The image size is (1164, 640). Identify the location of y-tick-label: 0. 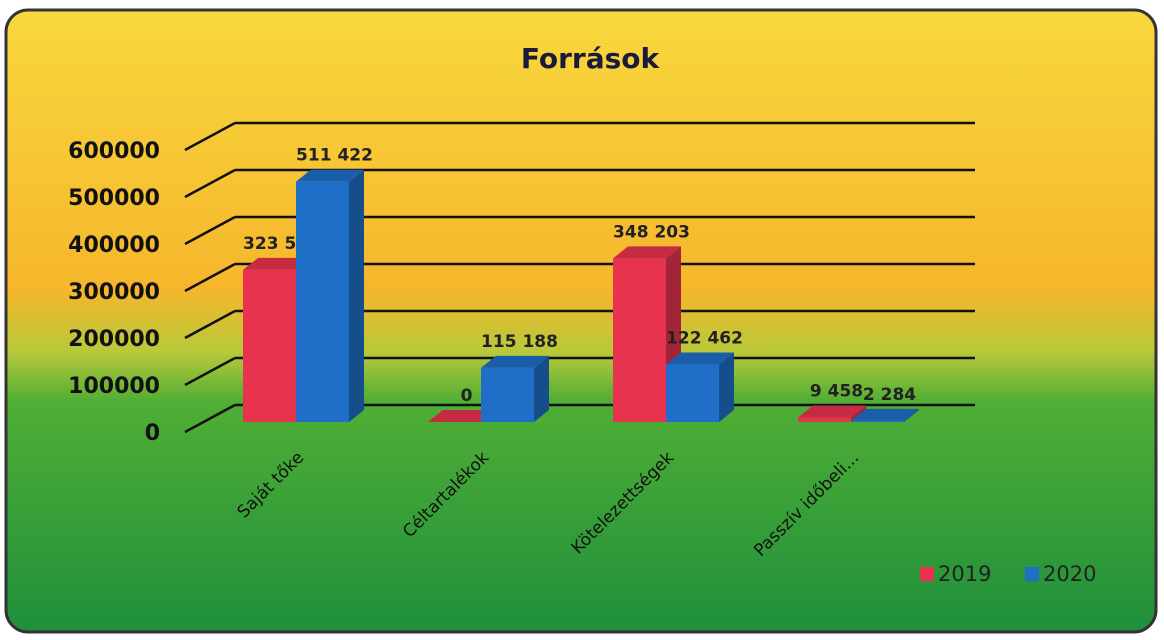
(152, 433).